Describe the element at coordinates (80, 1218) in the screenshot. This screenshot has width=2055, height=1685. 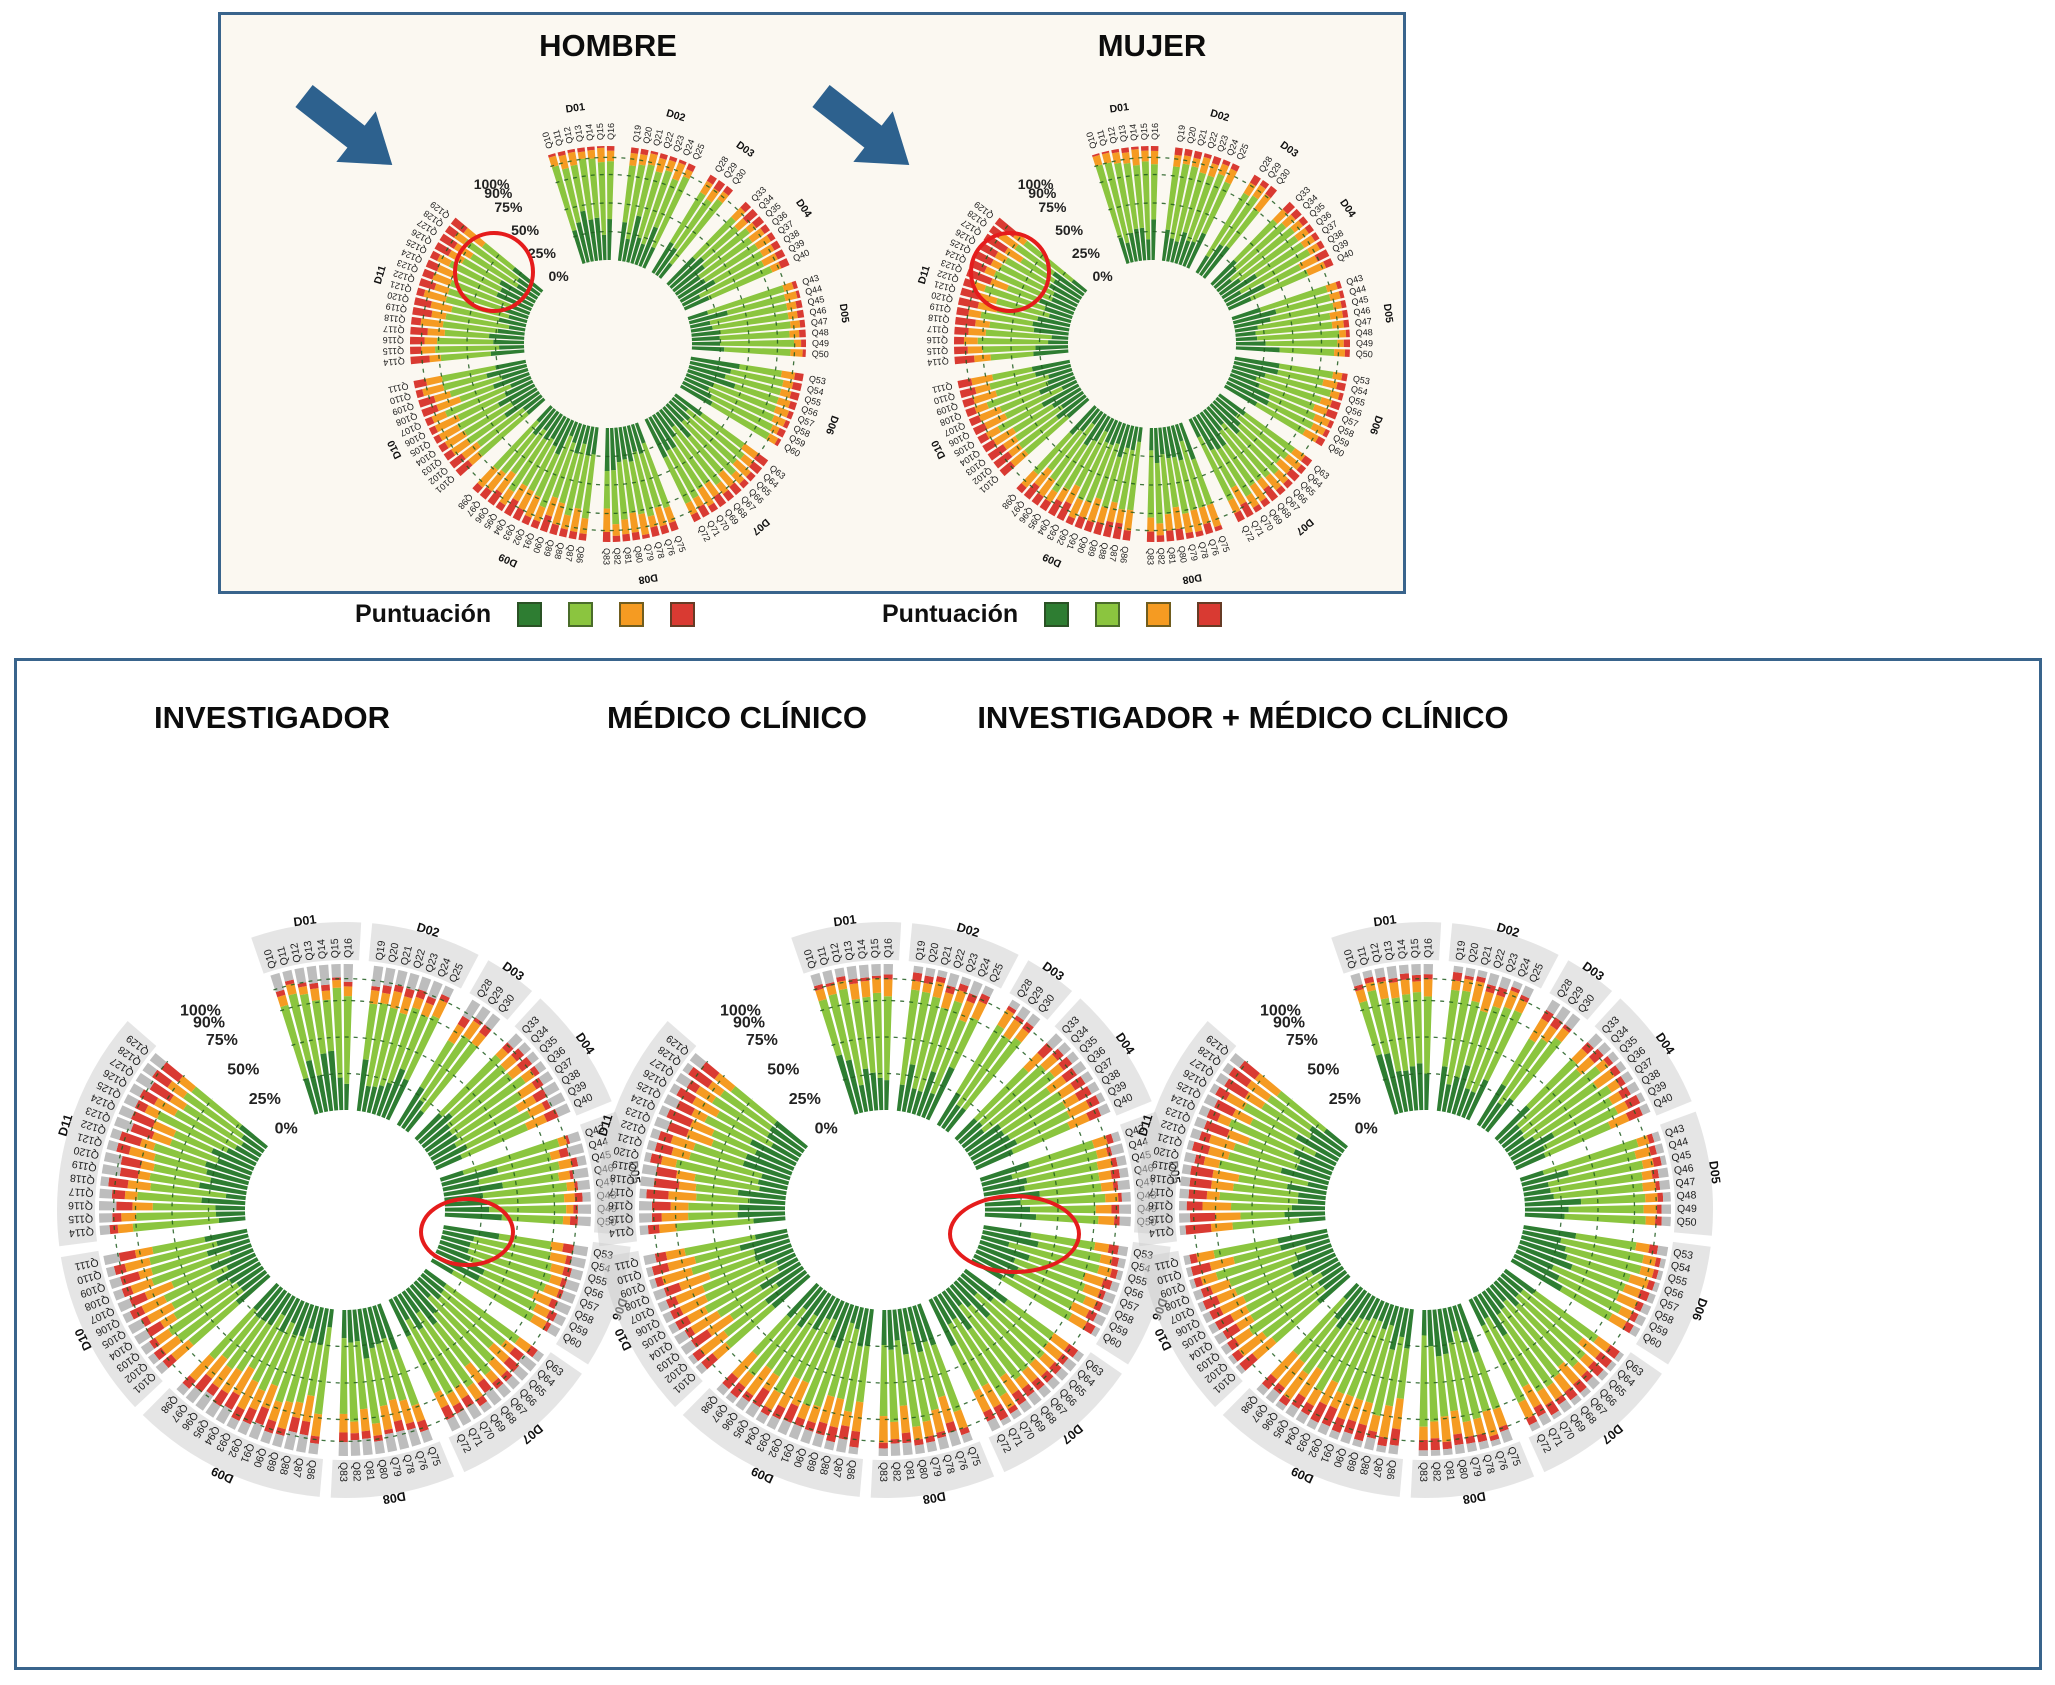
I see `question-label-Q115: Q115` at that location.